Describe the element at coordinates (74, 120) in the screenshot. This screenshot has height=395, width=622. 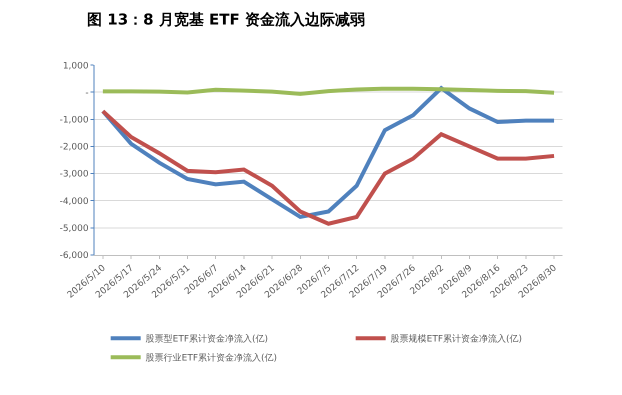
I see `y-tick-label: -1,000` at that location.